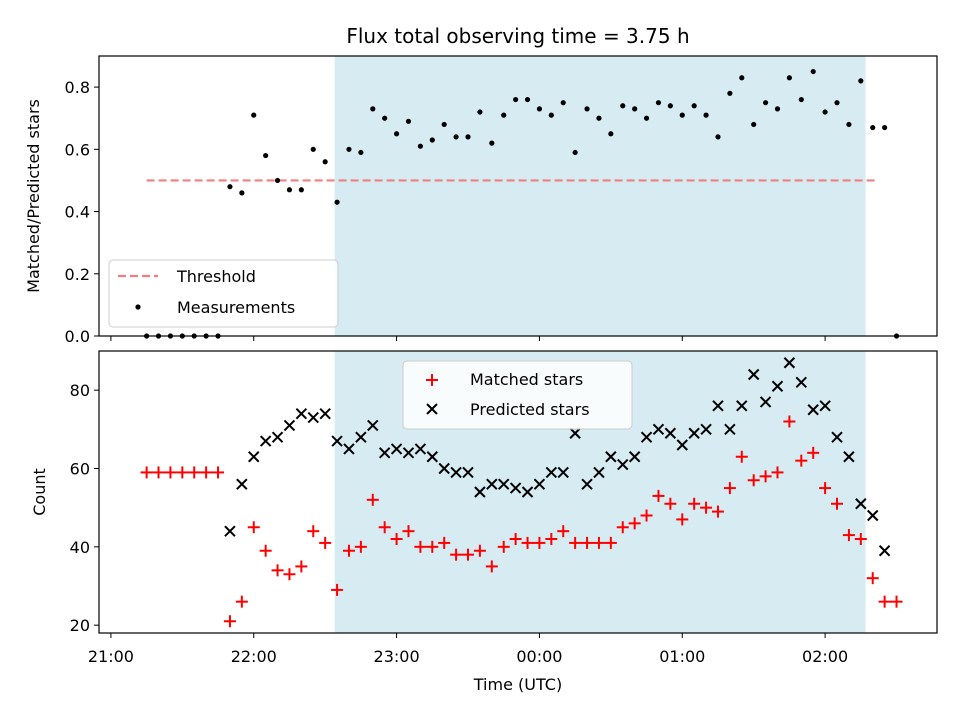 This screenshot has width=960, height=720. Describe the element at coordinates (216, 276) in the screenshot. I see `legend-threshold-label: Threshold` at that location.